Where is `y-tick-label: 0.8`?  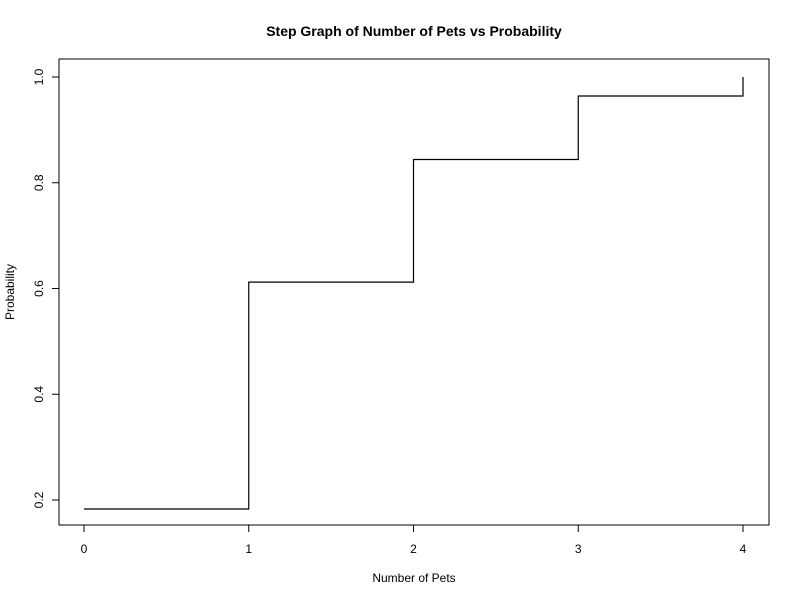
y-tick-label: 0.8 is located at coordinates (39, 182).